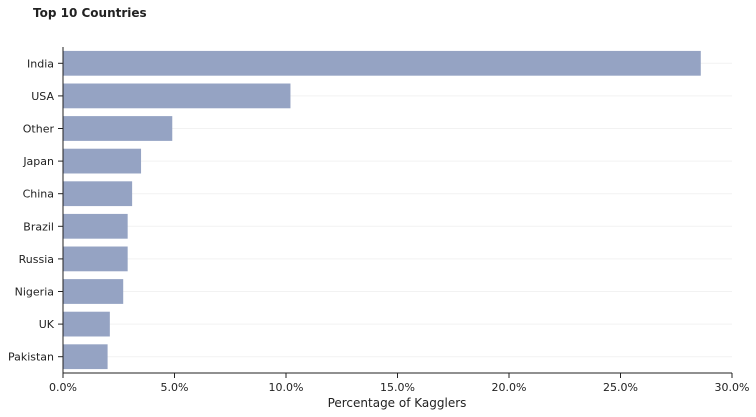 The image size is (756, 417). Describe the element at coordinates (47, 324) in the screenshot. I see `y-tick-label: UK` at that location.